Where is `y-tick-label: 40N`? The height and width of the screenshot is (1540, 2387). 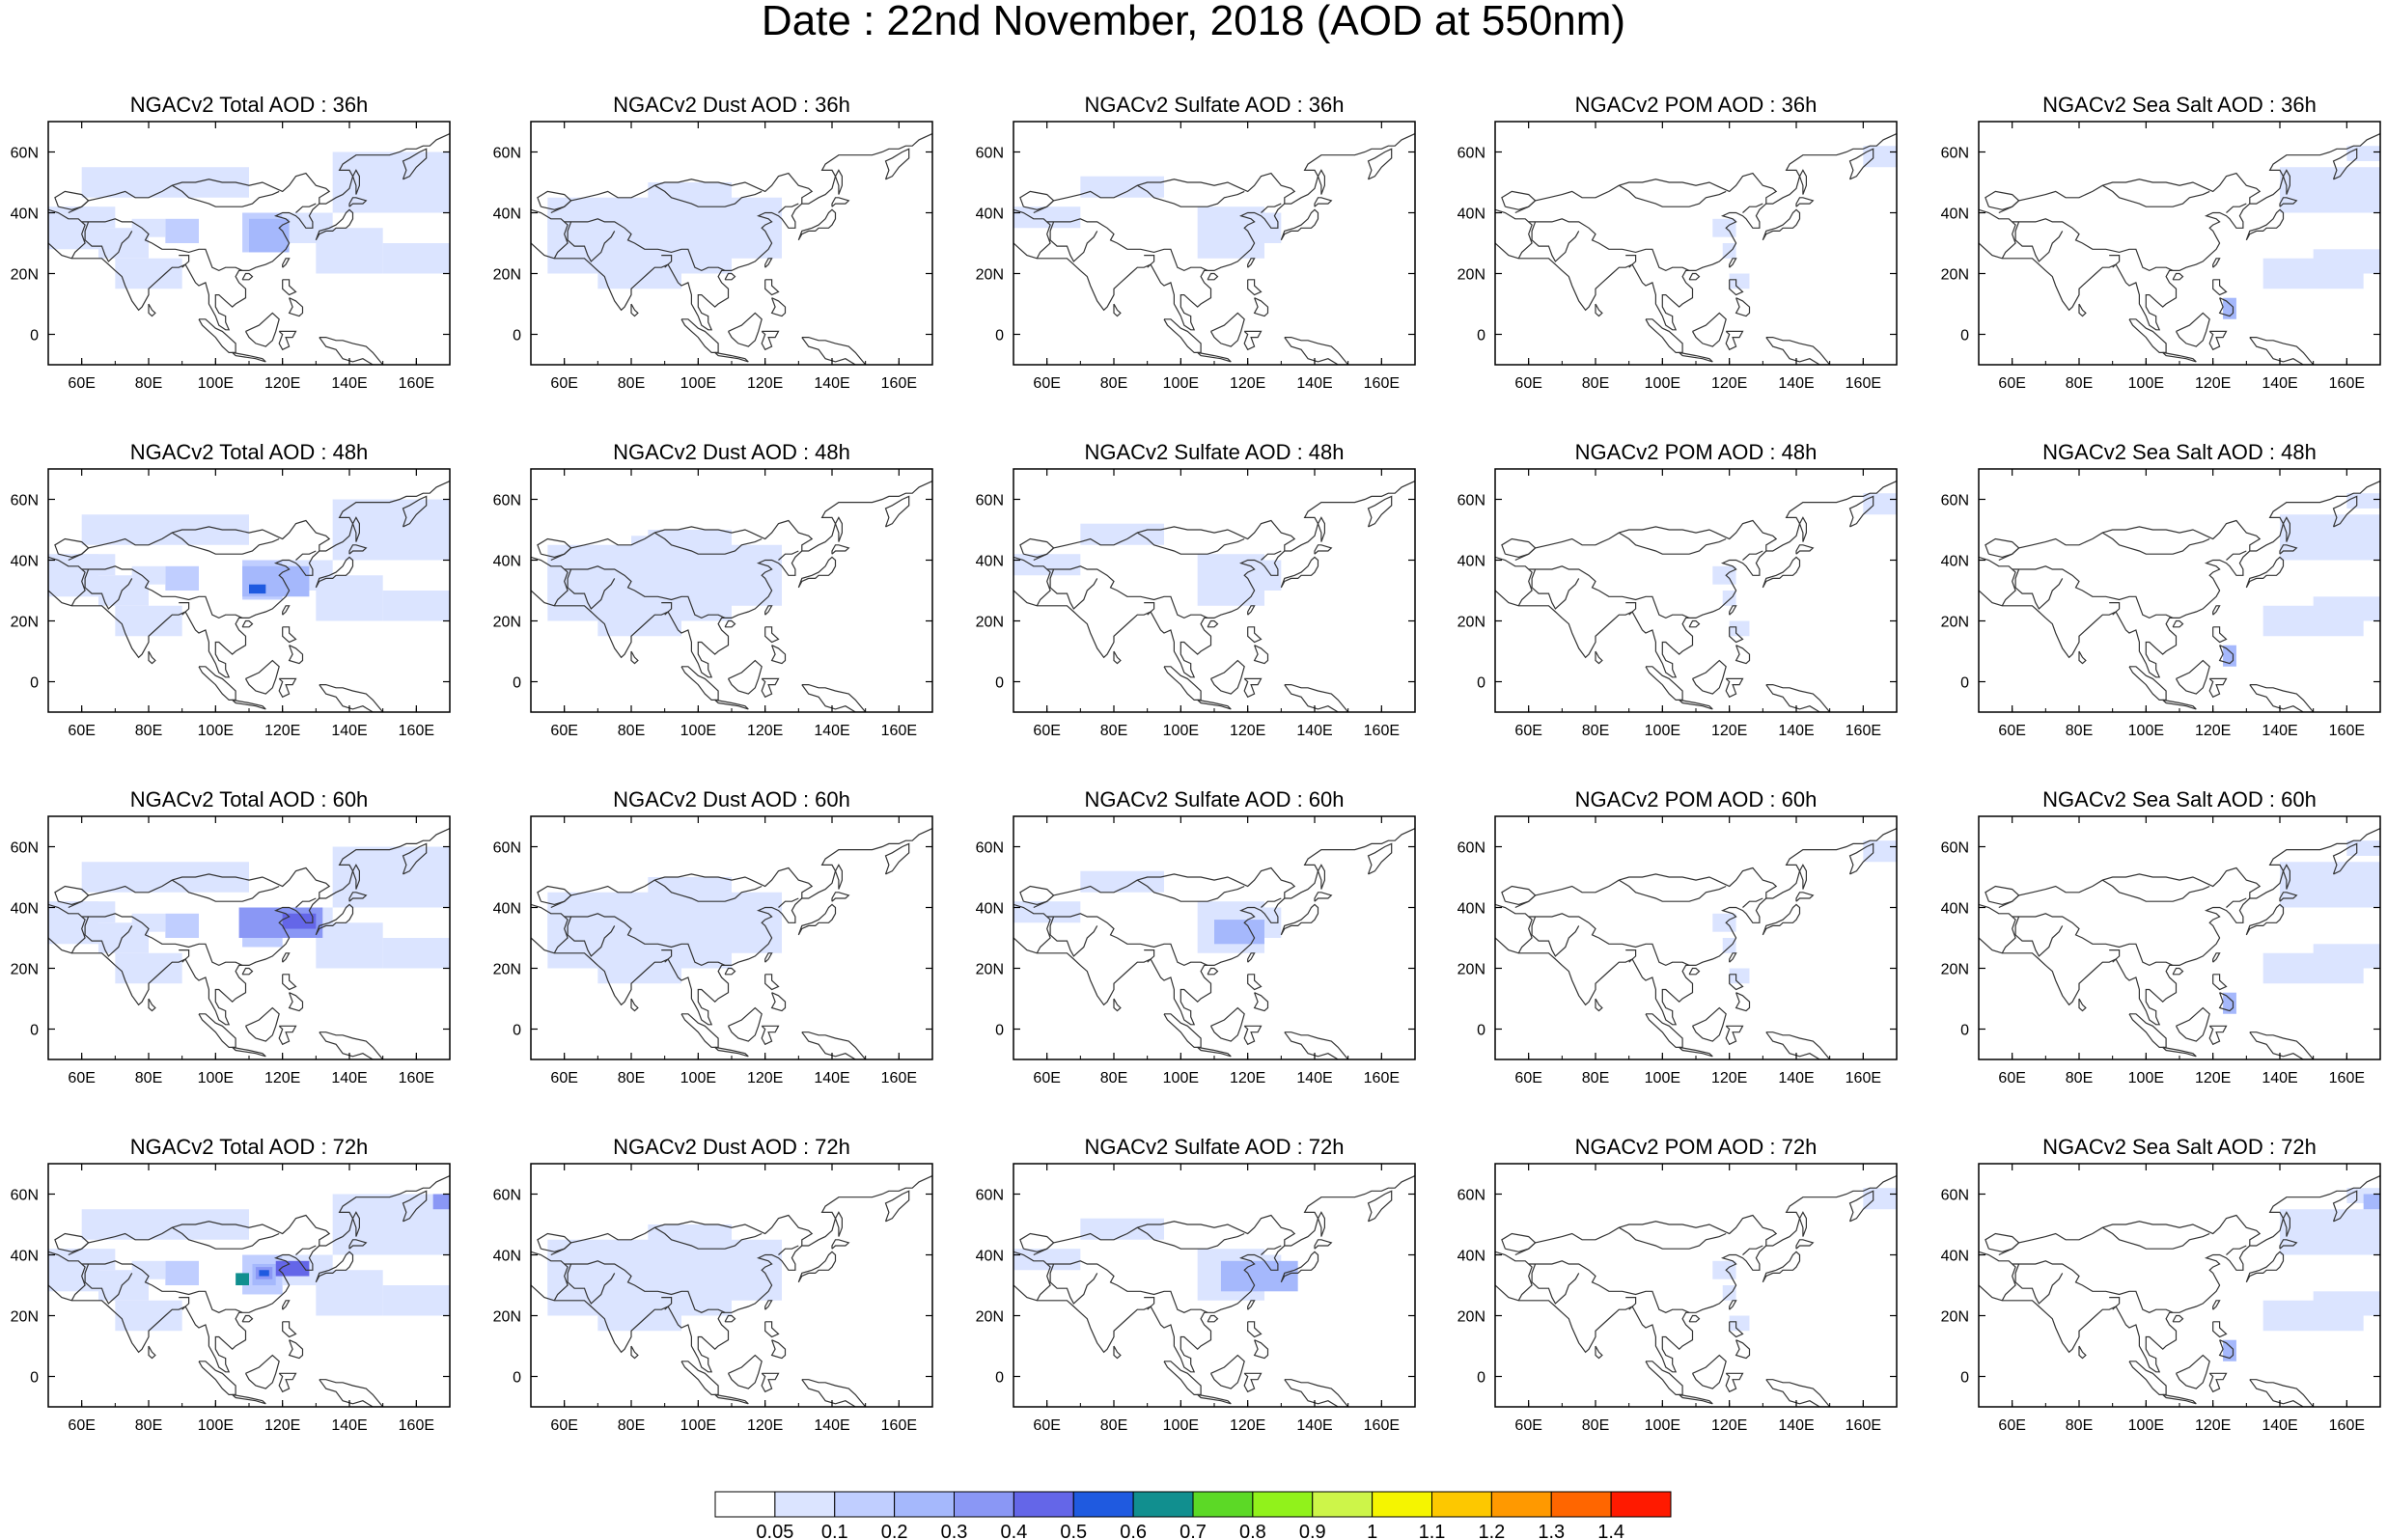
y-tick-label: 40N is located at coordinates (990, 562).